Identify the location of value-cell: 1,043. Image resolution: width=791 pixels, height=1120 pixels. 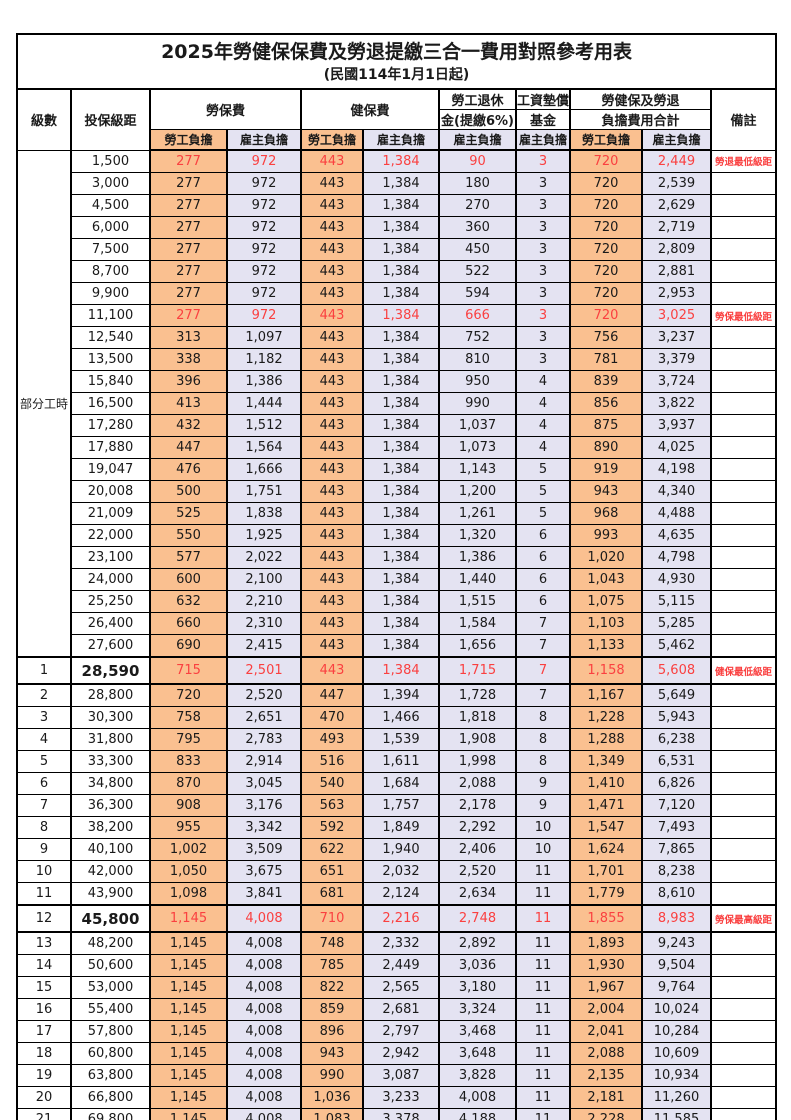
(606, 579).